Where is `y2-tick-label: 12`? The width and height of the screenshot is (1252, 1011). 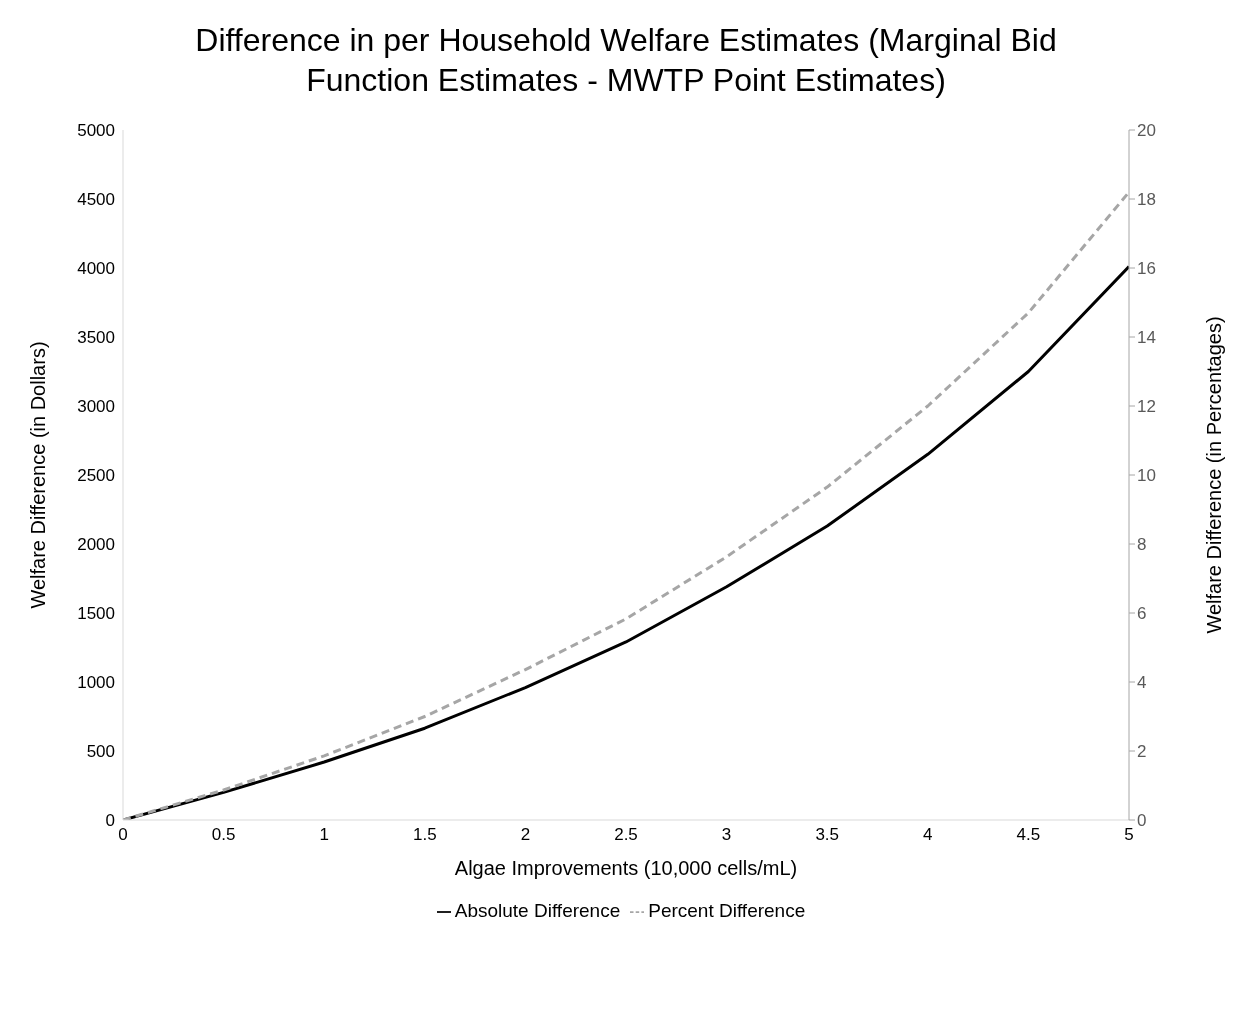 y2-tick-label: 12 is located at coordinates (1146, 407).